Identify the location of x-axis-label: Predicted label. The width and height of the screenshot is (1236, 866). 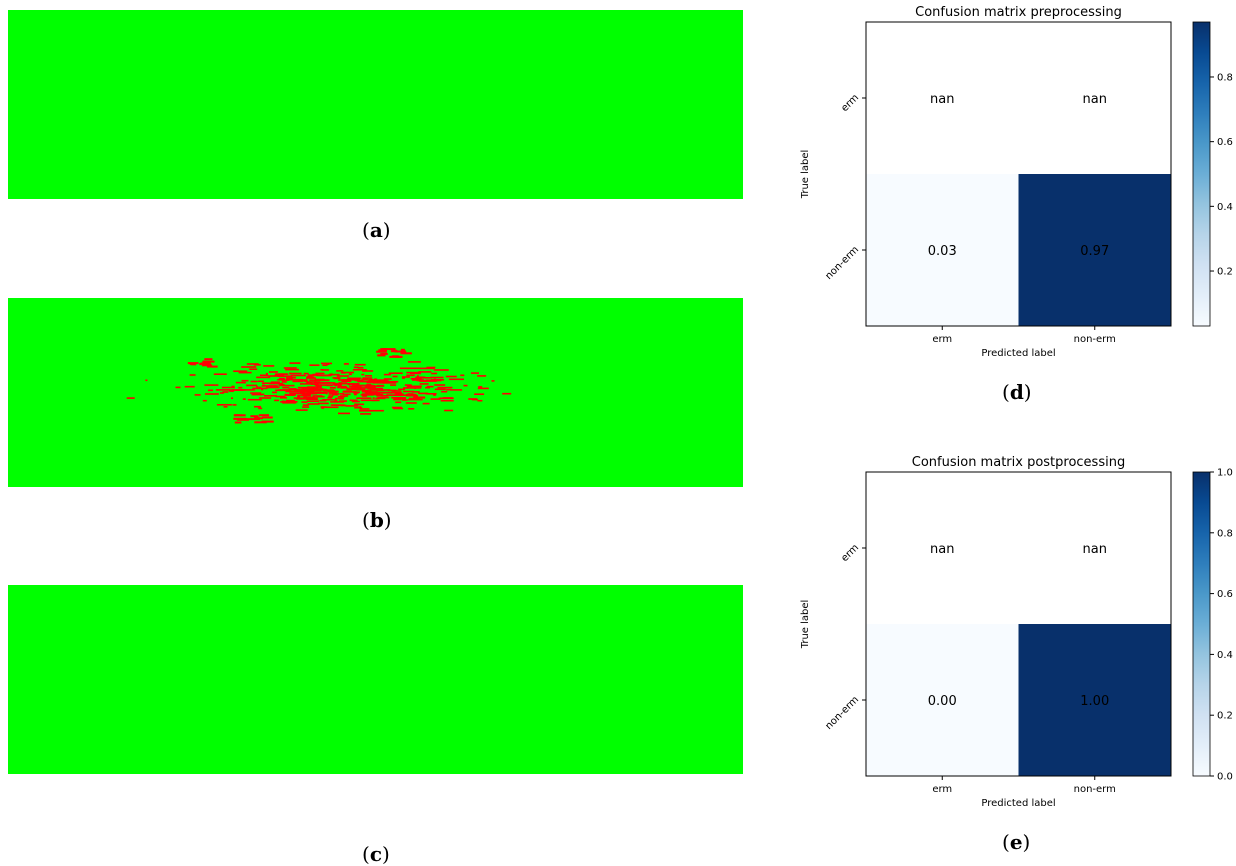
(1018, 353).